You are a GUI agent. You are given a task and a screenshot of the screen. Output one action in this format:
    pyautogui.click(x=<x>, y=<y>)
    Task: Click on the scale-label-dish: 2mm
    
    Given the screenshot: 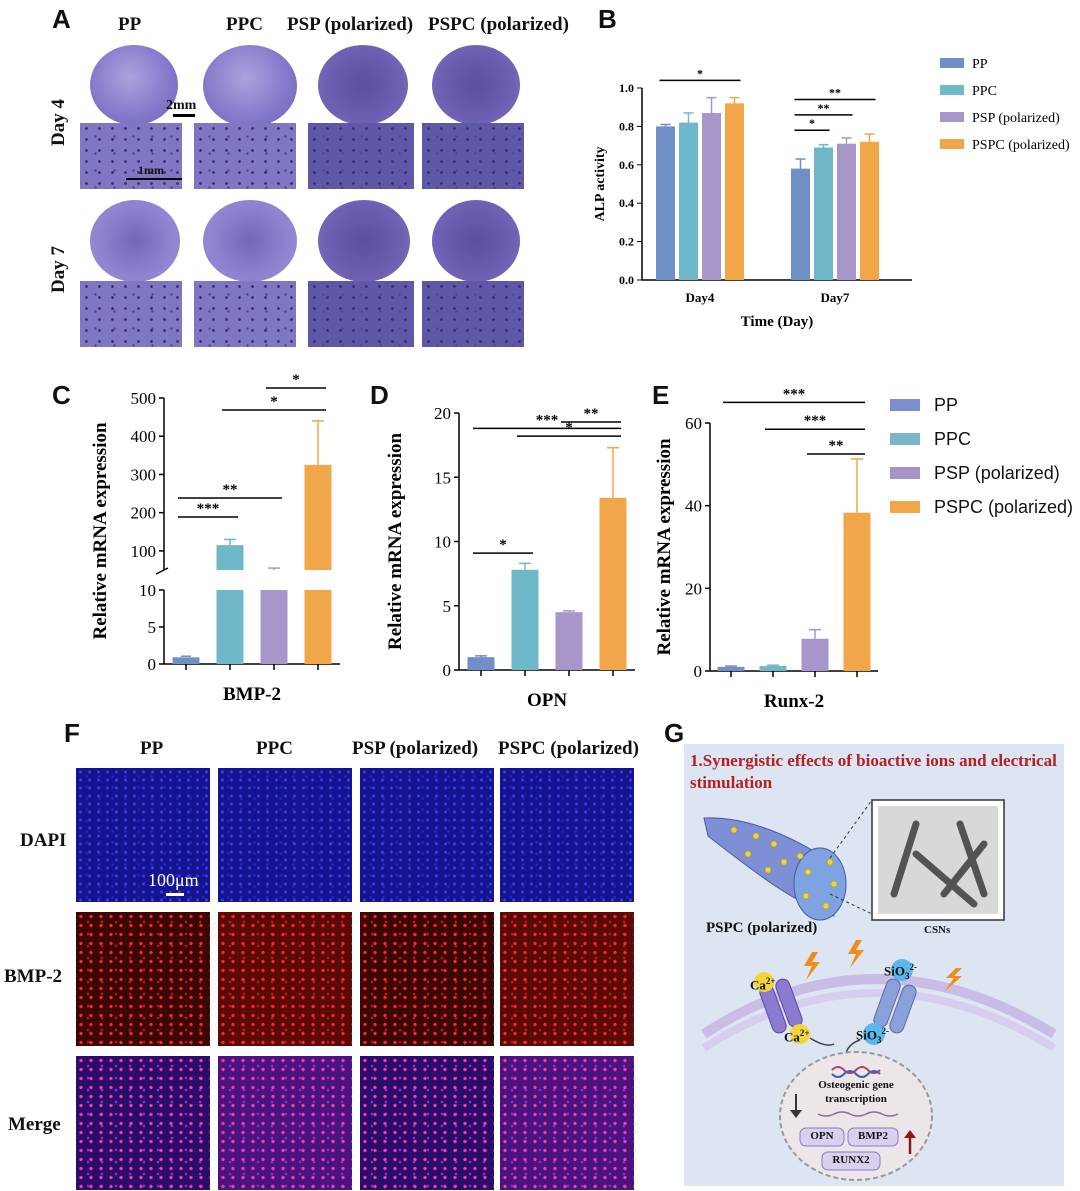 What is the action you would take?
    pyautogui.click(x=181, y=105)
    